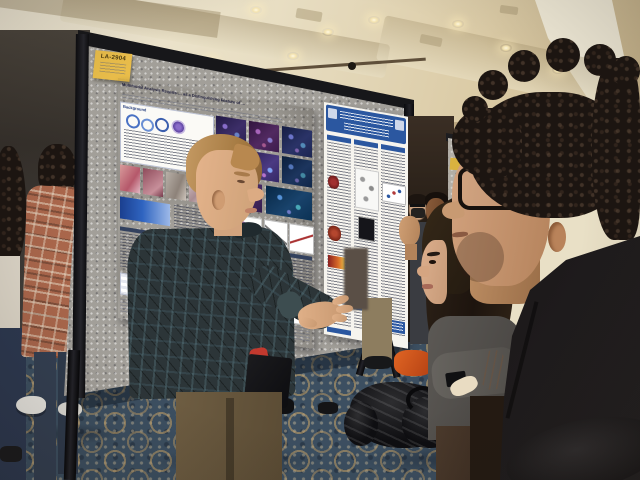  Describe the element at coordinates (488, 438) in the screenshot. I see `woman-dark-bag` at that location.